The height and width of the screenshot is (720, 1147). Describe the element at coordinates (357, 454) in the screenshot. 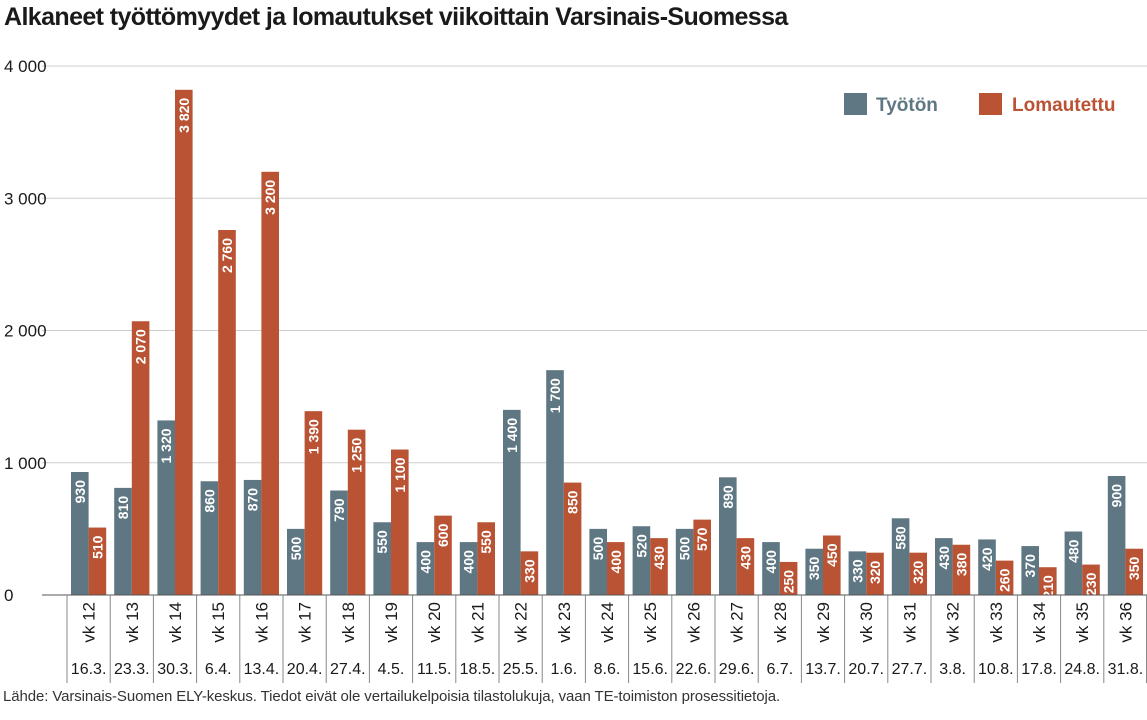

I see `bar-value-label: 1 250` at that location.